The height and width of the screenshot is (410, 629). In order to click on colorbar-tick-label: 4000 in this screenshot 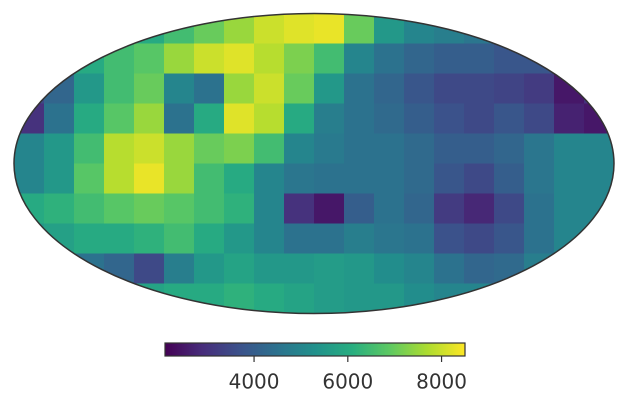, I will do `click(254, 382)`.